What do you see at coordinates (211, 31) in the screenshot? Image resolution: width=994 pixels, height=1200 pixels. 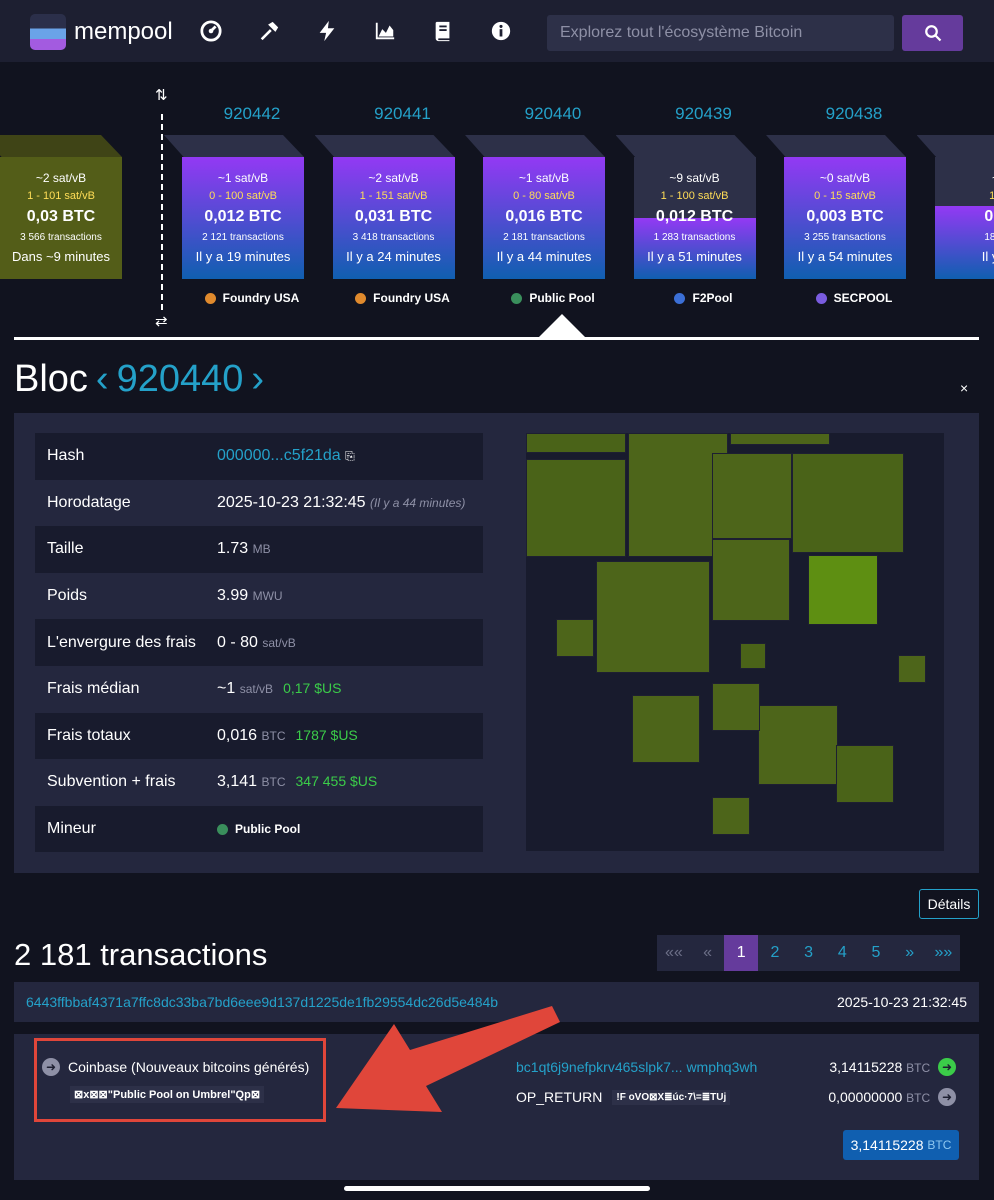 I see `dashboard-gauge-icon` at bounding box center [211, 31].